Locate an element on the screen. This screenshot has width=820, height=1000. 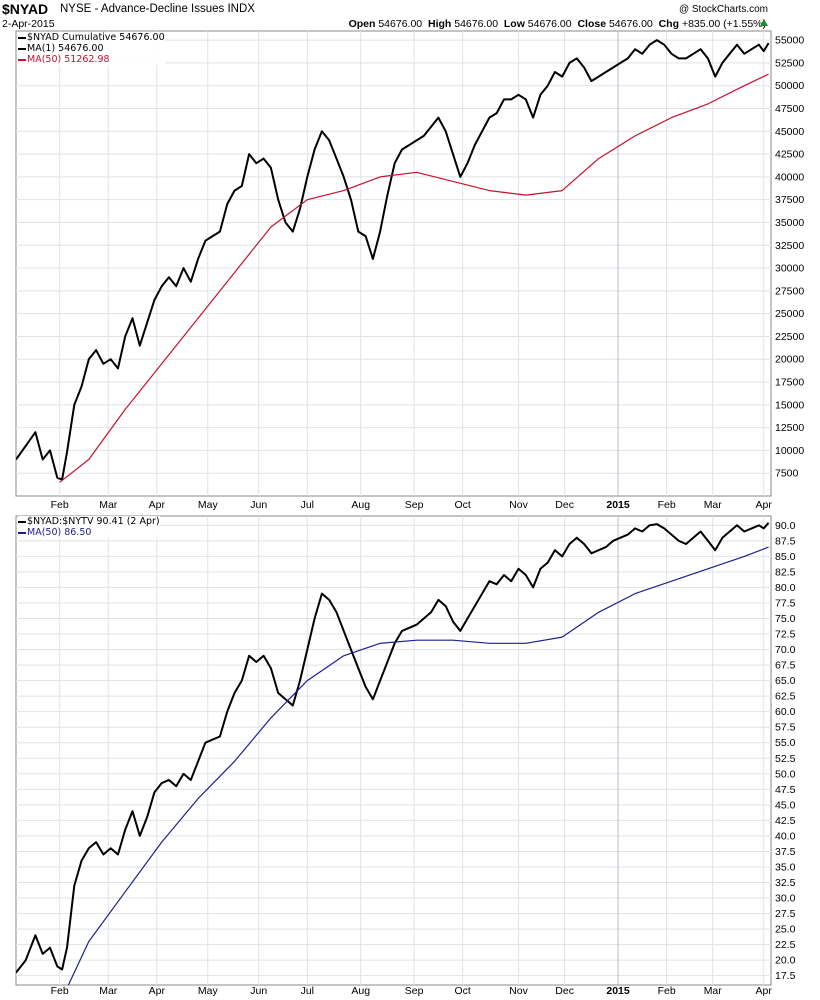
y-tick-label: 22500 is located at coordinates (789, 337).